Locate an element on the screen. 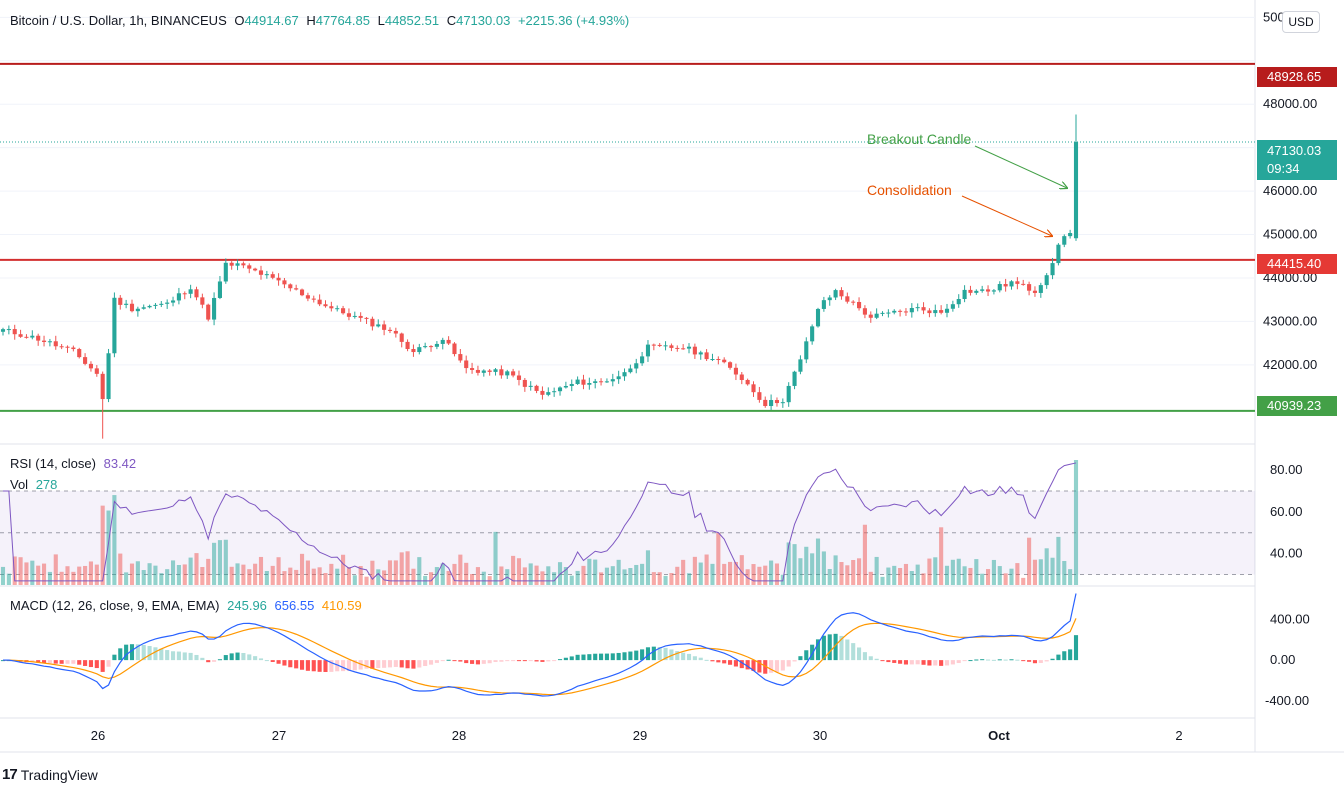 The height and width of the screenshot is (797, 1344). volume-legend-label: Vol is located at coordinates (19, 484).